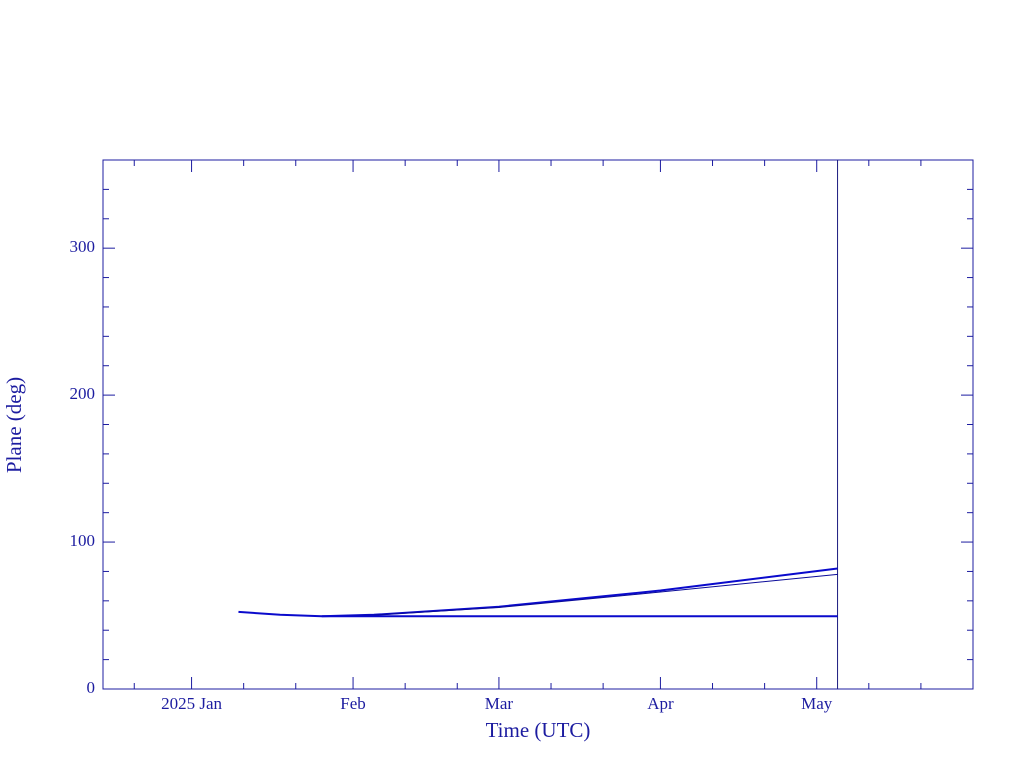 The width and height of the screenshot is (1024, 768). Describe the element at coordinates (91, 687) in the screenshot. I see `y-tick-label: 0` at that location.